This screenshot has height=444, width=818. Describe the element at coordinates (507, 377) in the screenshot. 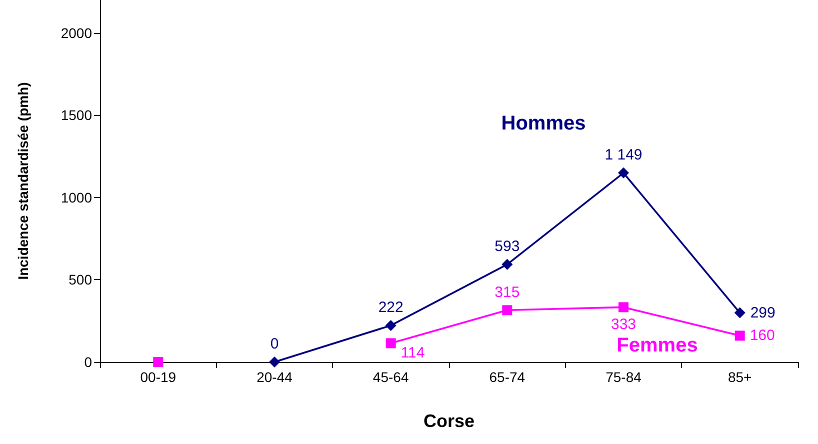

I see `x-tick-label: 65-74` at that location.